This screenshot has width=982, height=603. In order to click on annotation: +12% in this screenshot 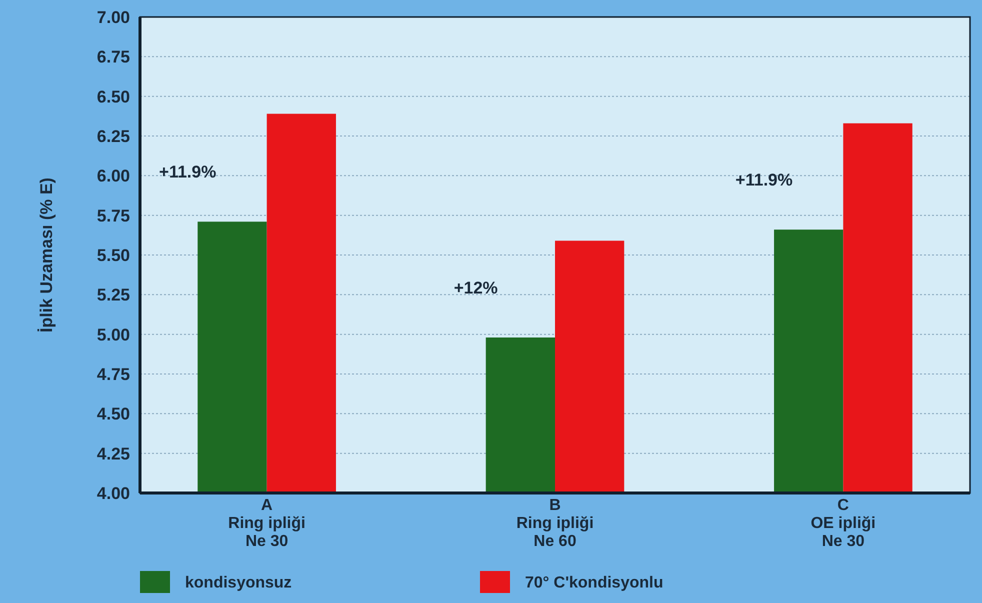, I will do `click(476, 288)`.